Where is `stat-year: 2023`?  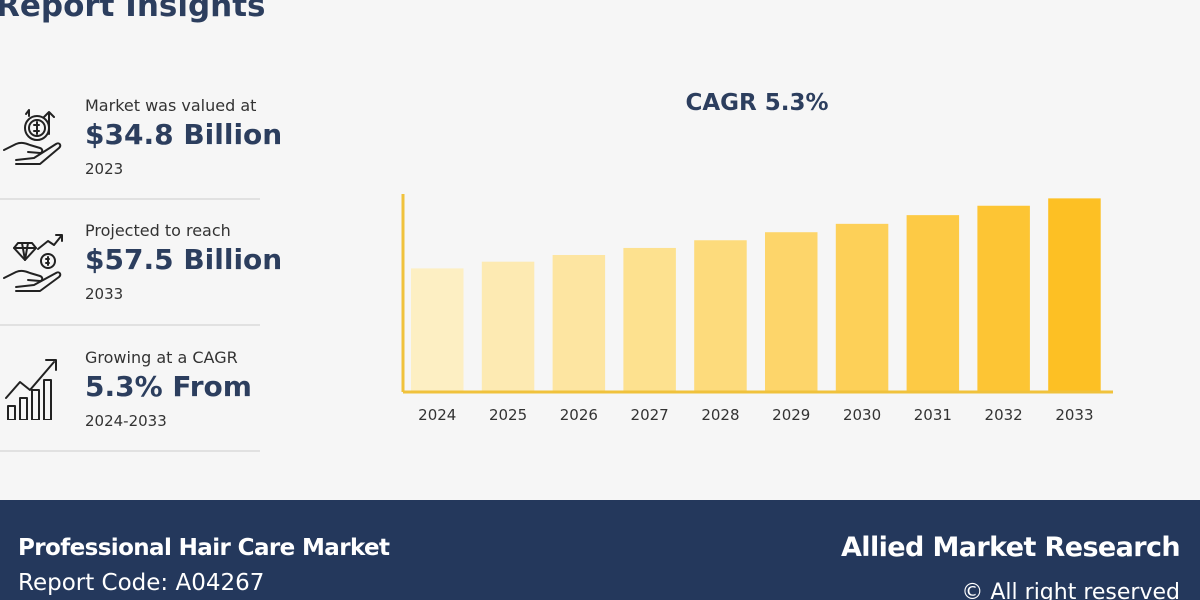 stat-year: 2023 is located at coordinates (104, 169).